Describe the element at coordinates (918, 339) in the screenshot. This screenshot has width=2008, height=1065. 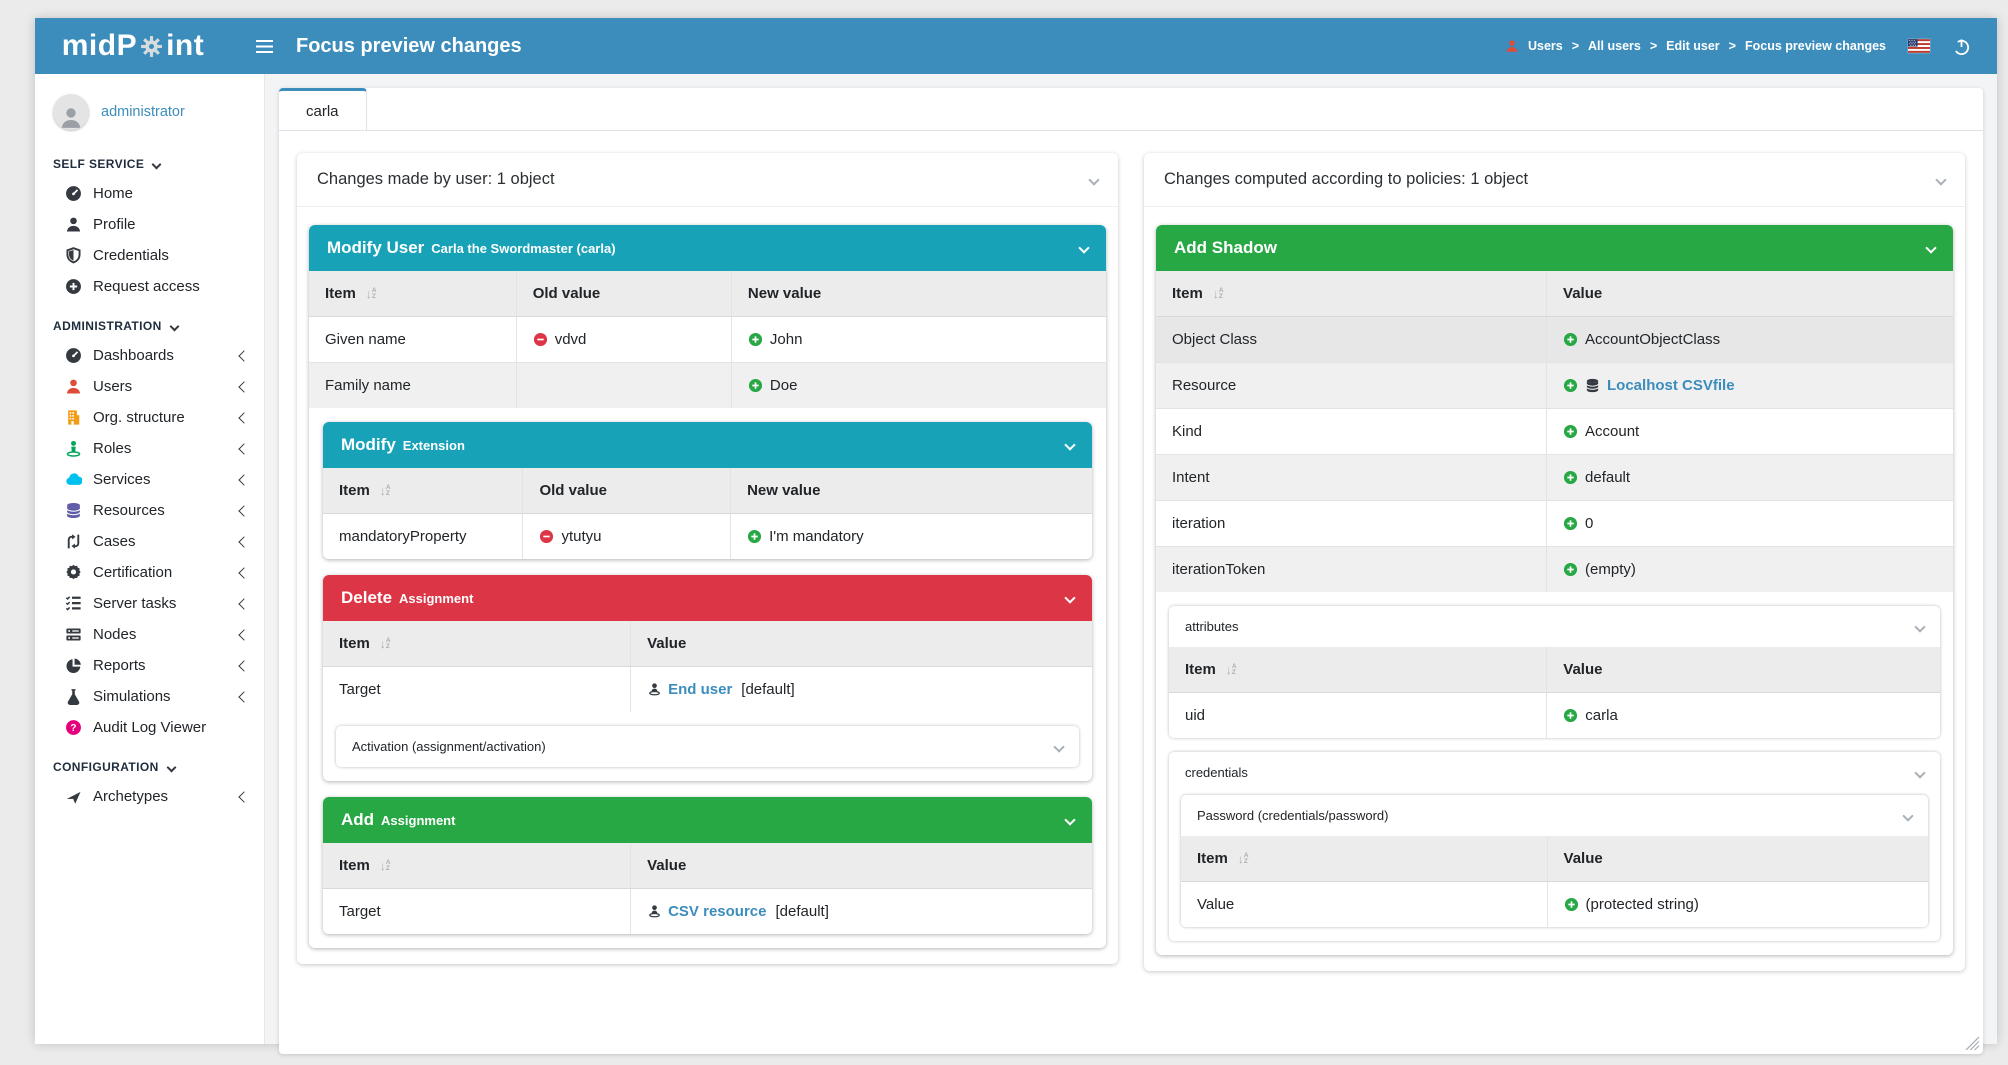
I see `new-value-cell: John` at that location.